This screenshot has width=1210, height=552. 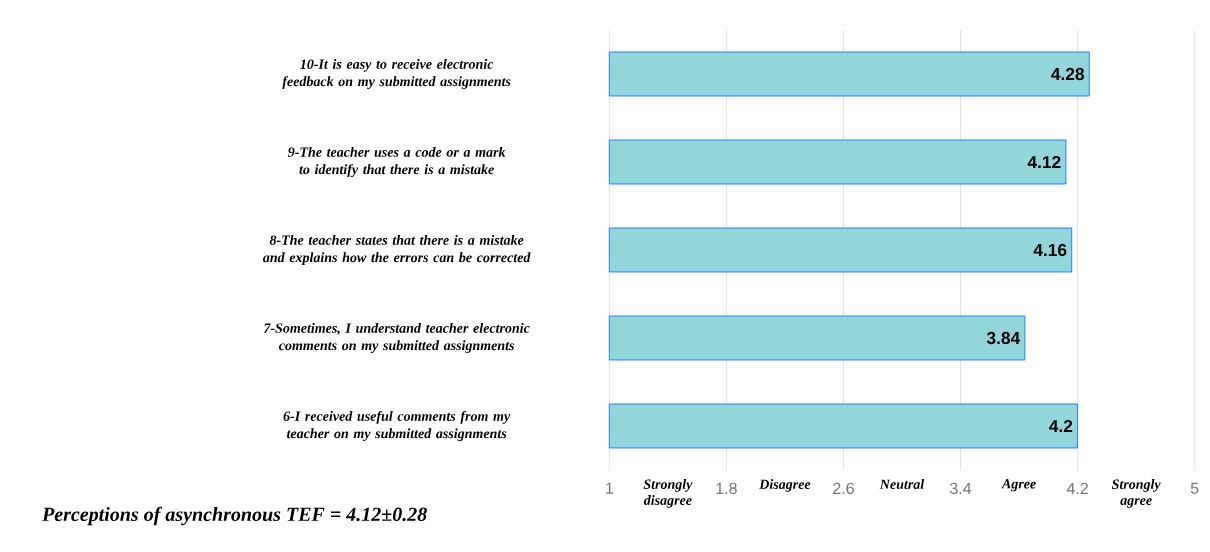 What do you see at coordinates (843, 488) in the screenshot?
I see `x-tick-label: 2.6` at bounding box center [843, 488].